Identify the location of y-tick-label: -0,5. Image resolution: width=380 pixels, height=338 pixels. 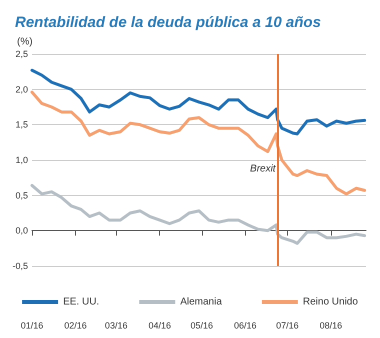
(20, 266).